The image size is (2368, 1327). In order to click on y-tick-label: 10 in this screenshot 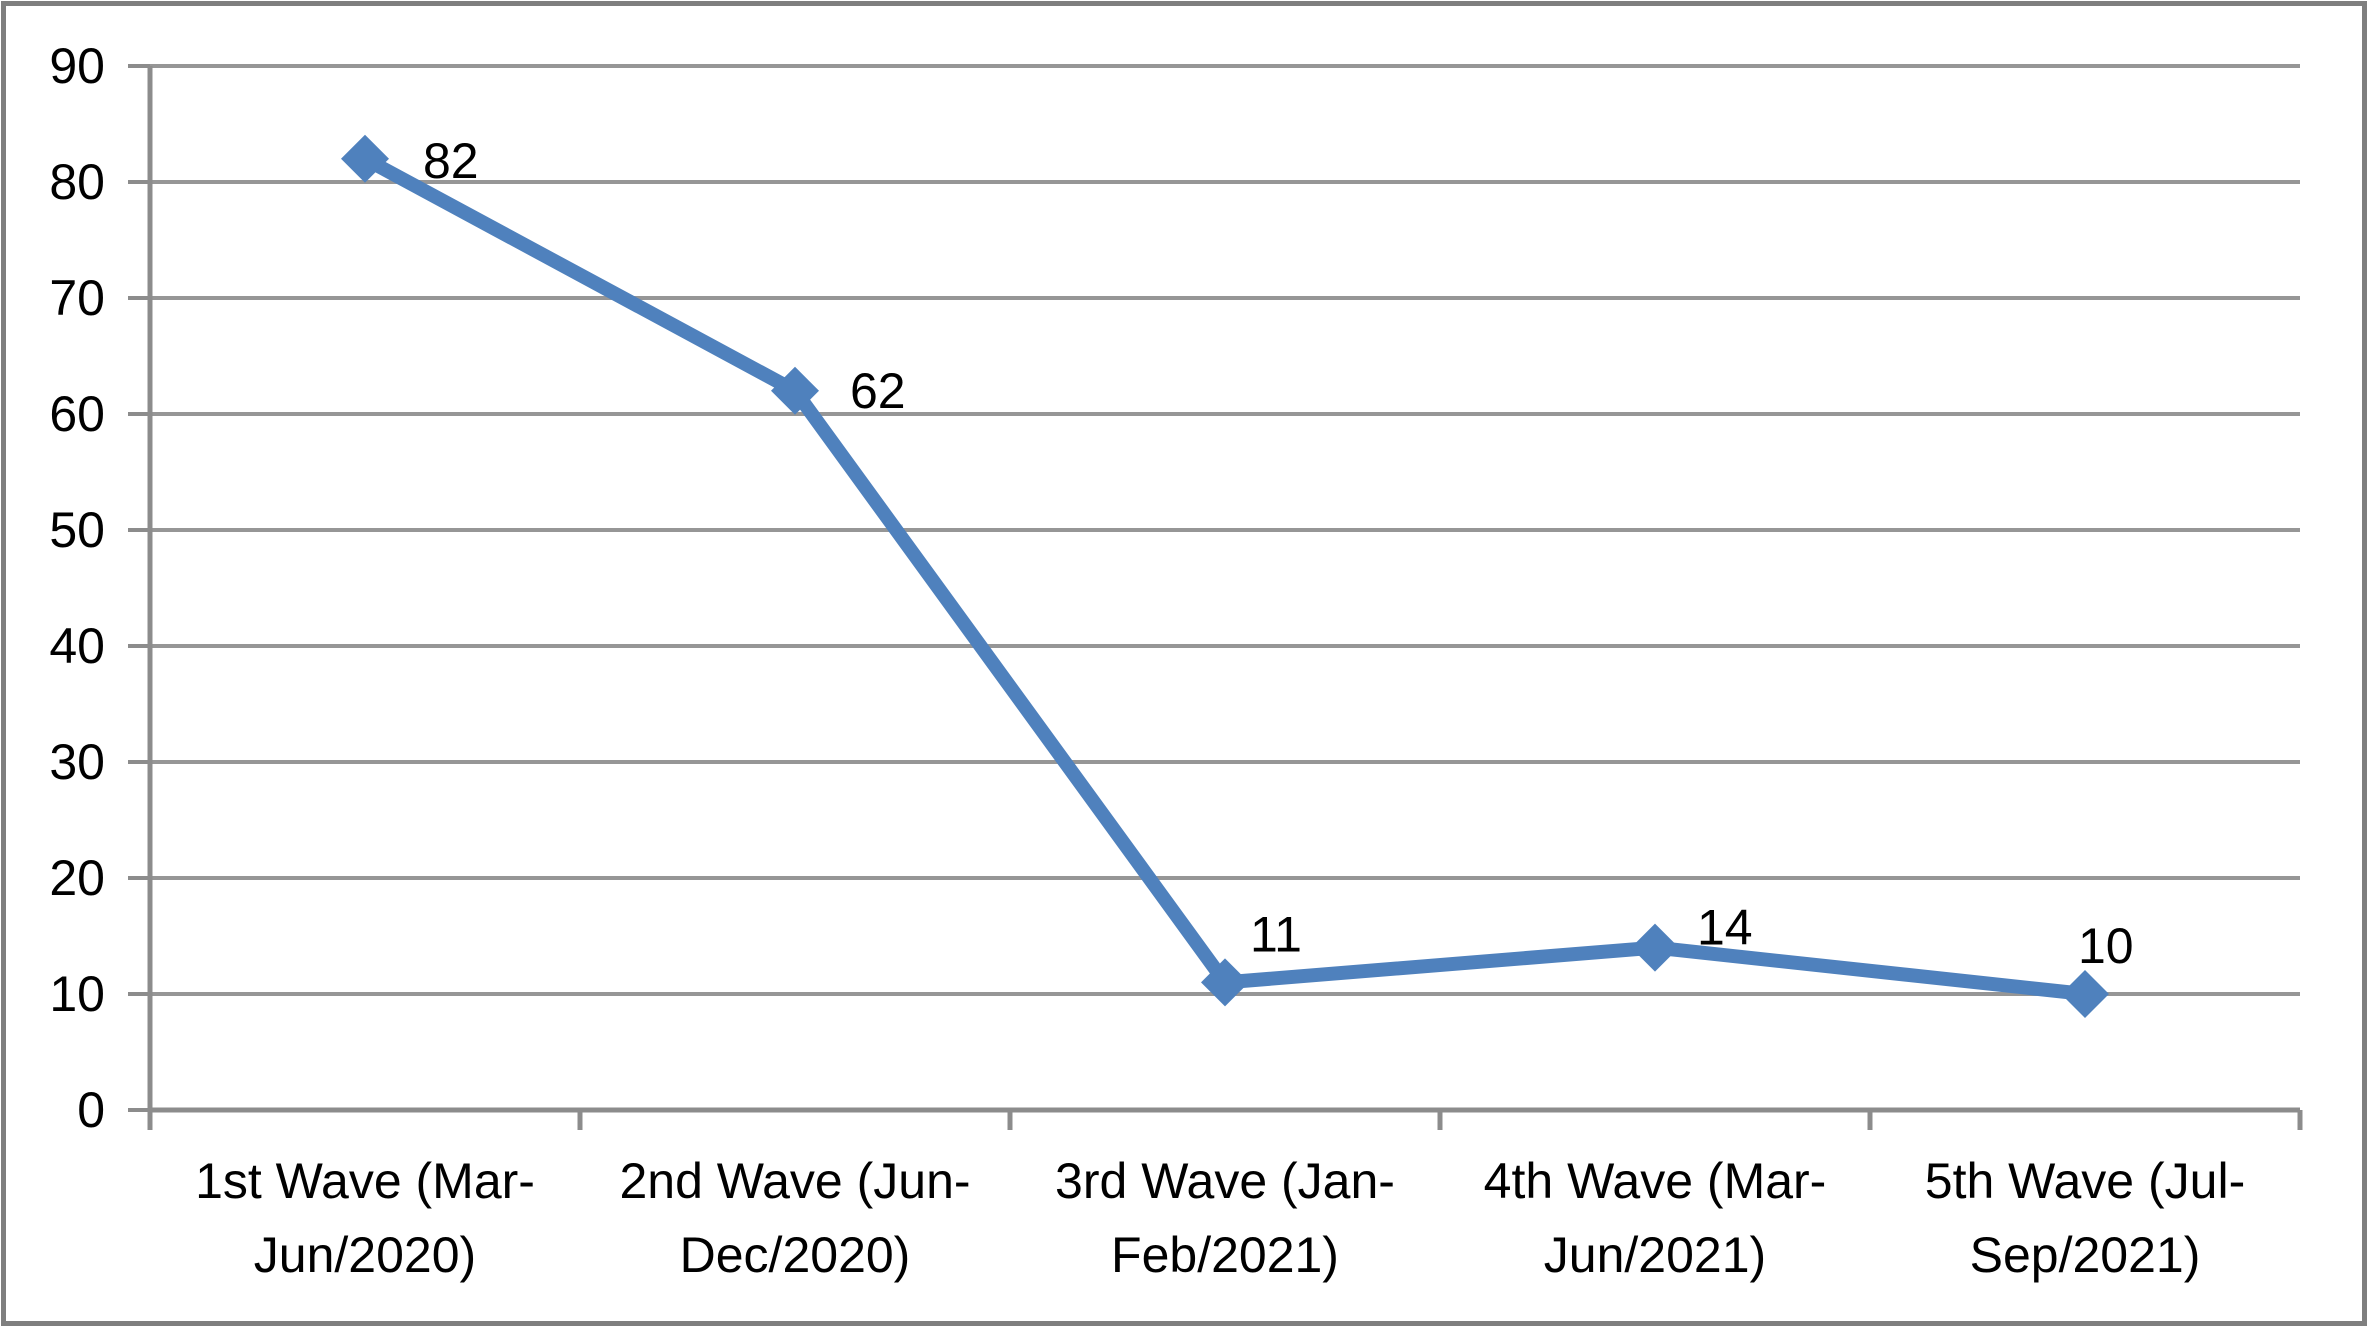, I will do `click(77, 994)`.